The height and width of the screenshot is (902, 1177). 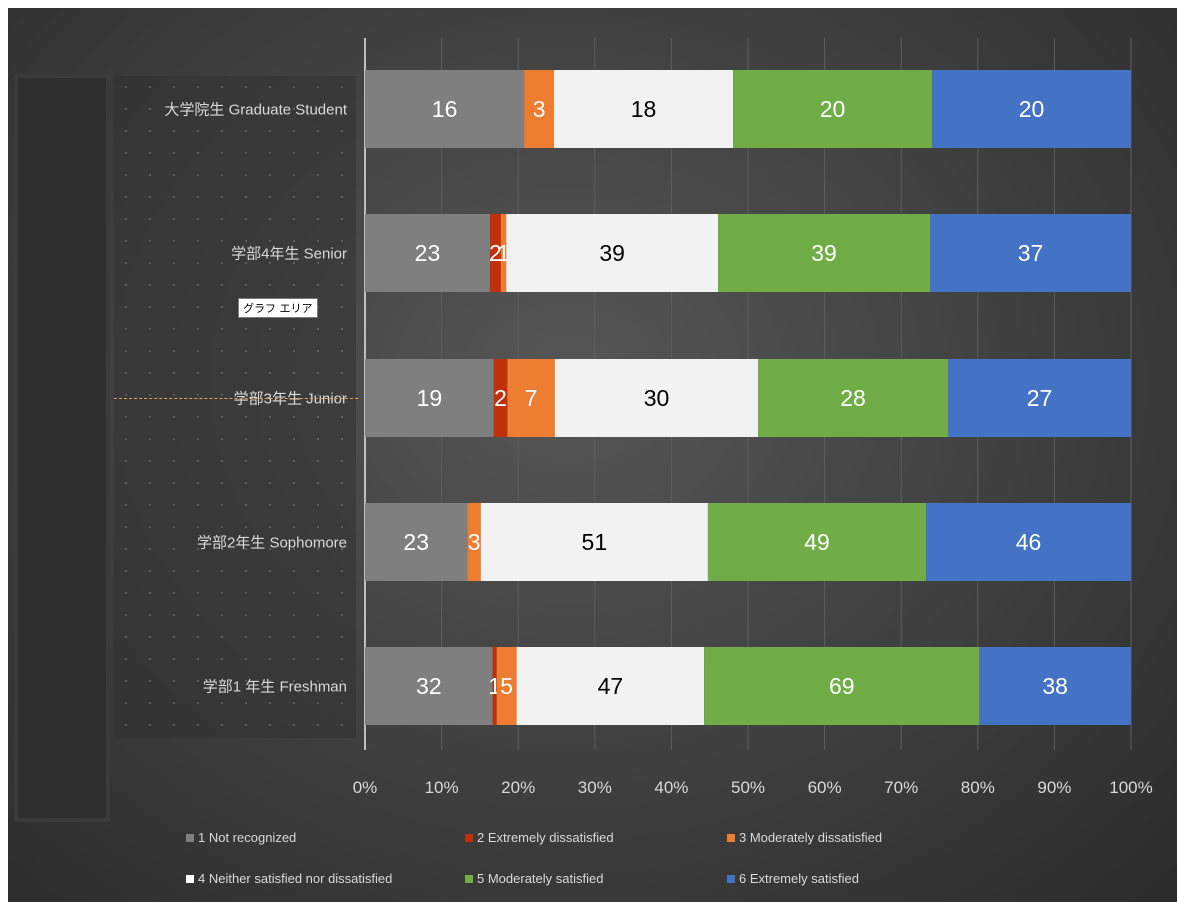 I want to click on data-label: 32, so click(x=429, y=686).